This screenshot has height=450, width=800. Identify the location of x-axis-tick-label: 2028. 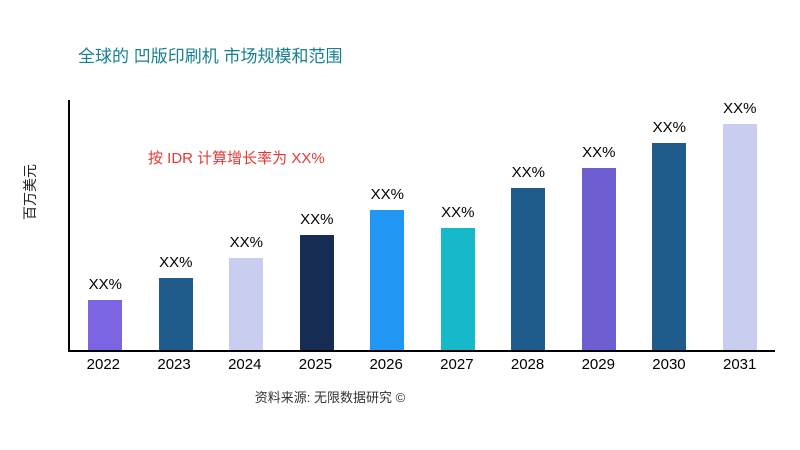
(527, 364).